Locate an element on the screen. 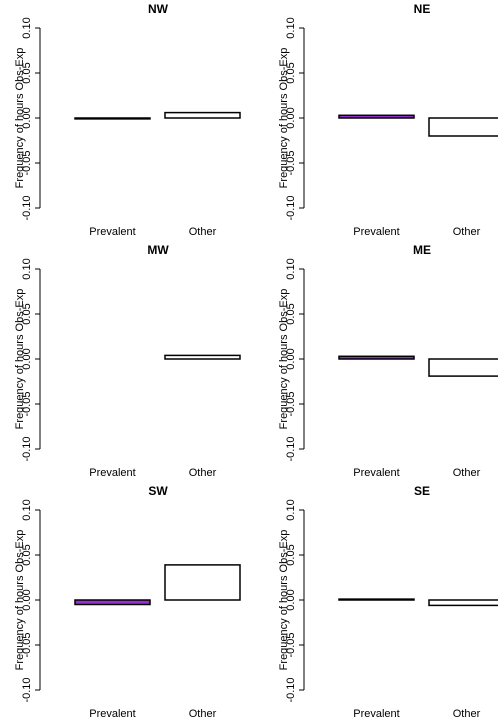  panel-title: MW is located at coordinates (158, 250).